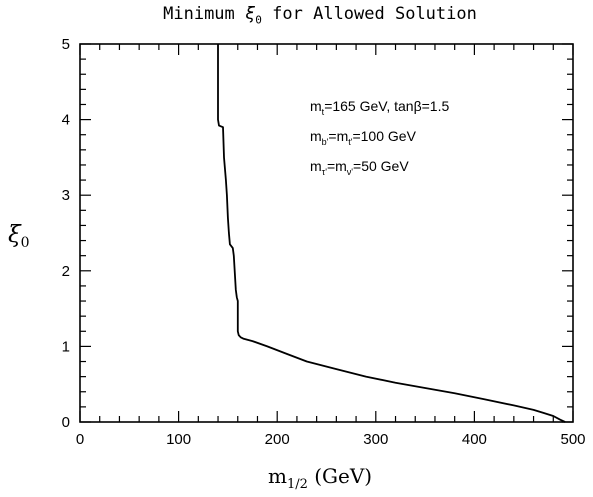 The height and width of the screenshot is (497, 593). What do you see at coordinates (572, 439) in the screenshot?
I see `x-tick-label: 500` at bounding box center [572, 439].